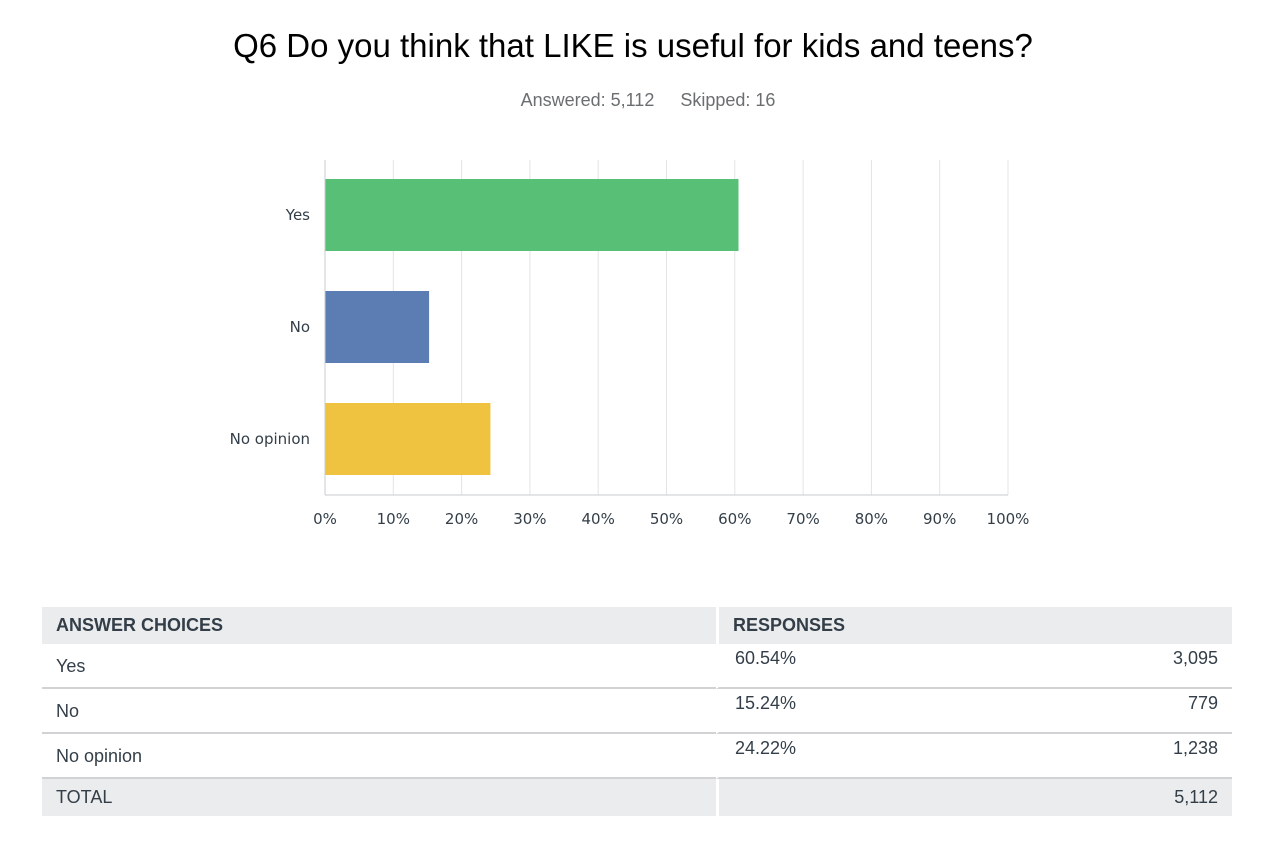 Image resolution: width=1266 pixels, height=848 pixels. What do you see at coordinates (874, 756) in the screenshot?
I see `percent-cell: 24.22%` at bounding box center [874, 756].